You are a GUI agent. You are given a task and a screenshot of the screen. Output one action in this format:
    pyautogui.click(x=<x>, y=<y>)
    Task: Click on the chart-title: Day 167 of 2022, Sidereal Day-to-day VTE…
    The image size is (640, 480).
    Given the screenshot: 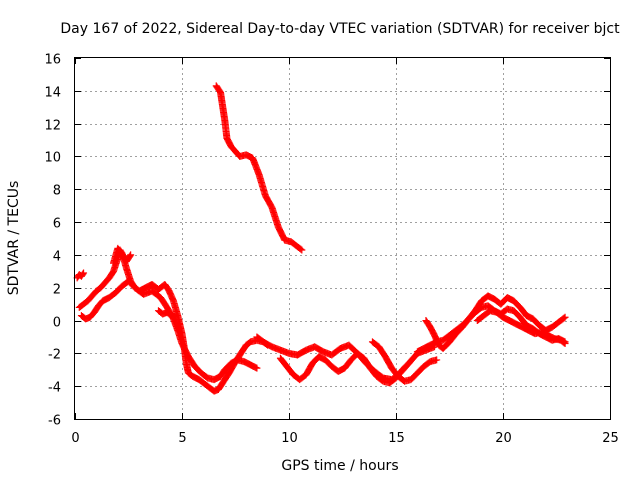 What is the action you would take?
    pyautogui.click(x=340, y=29)
    